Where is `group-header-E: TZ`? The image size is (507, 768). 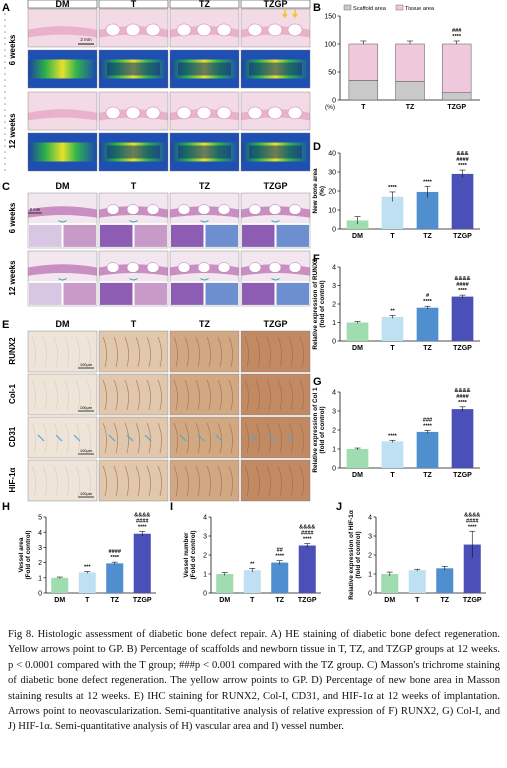
group-header-E: TZ is located at coordinates (204, 324).